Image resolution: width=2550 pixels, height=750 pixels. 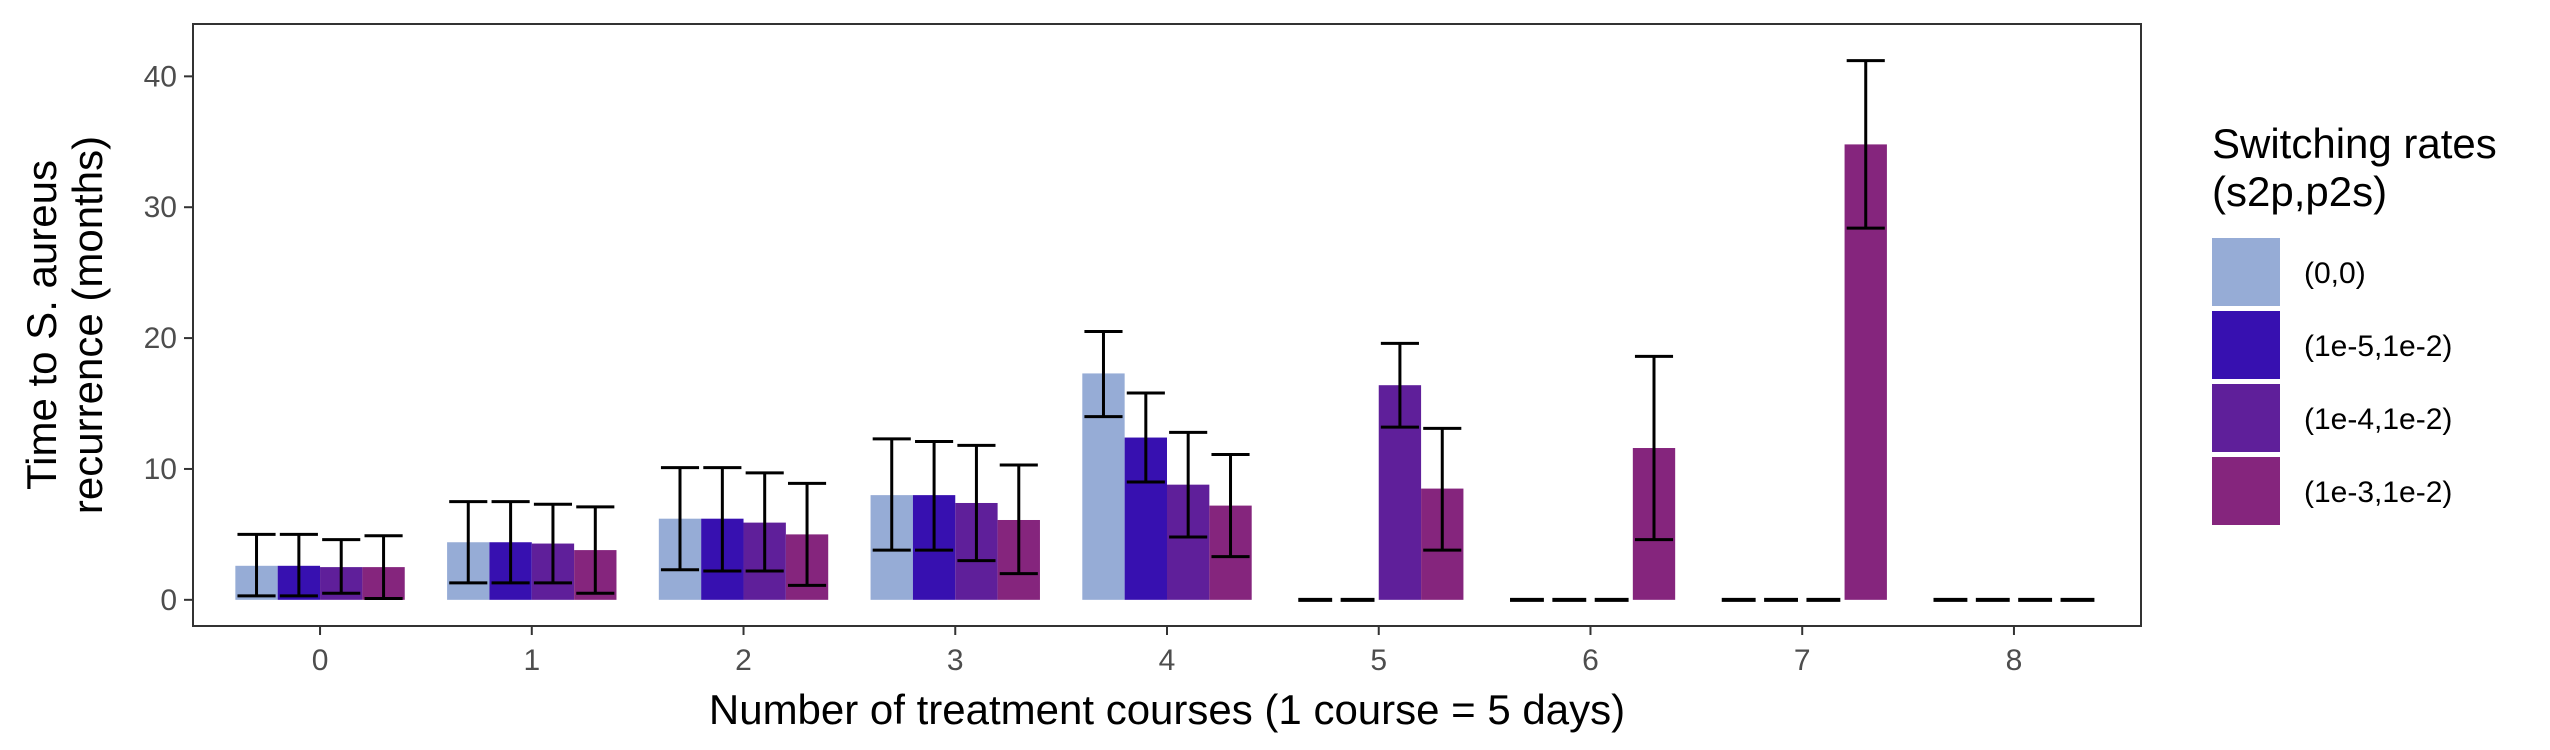 I want to click on y-tick-label: 20, so click(x=160, y=338).